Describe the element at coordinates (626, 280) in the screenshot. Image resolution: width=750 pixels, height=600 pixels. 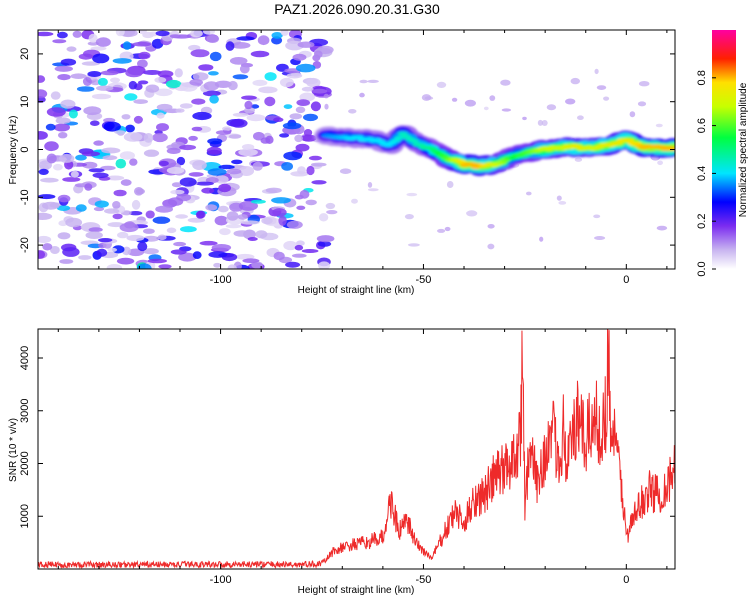
I see `x-tick-label: 0` at that location.